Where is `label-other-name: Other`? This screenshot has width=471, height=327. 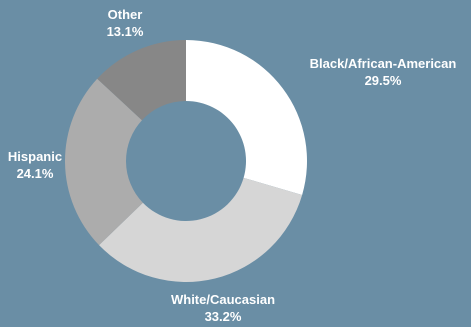 label-other-name: Other is located at coordinates (125, 14).